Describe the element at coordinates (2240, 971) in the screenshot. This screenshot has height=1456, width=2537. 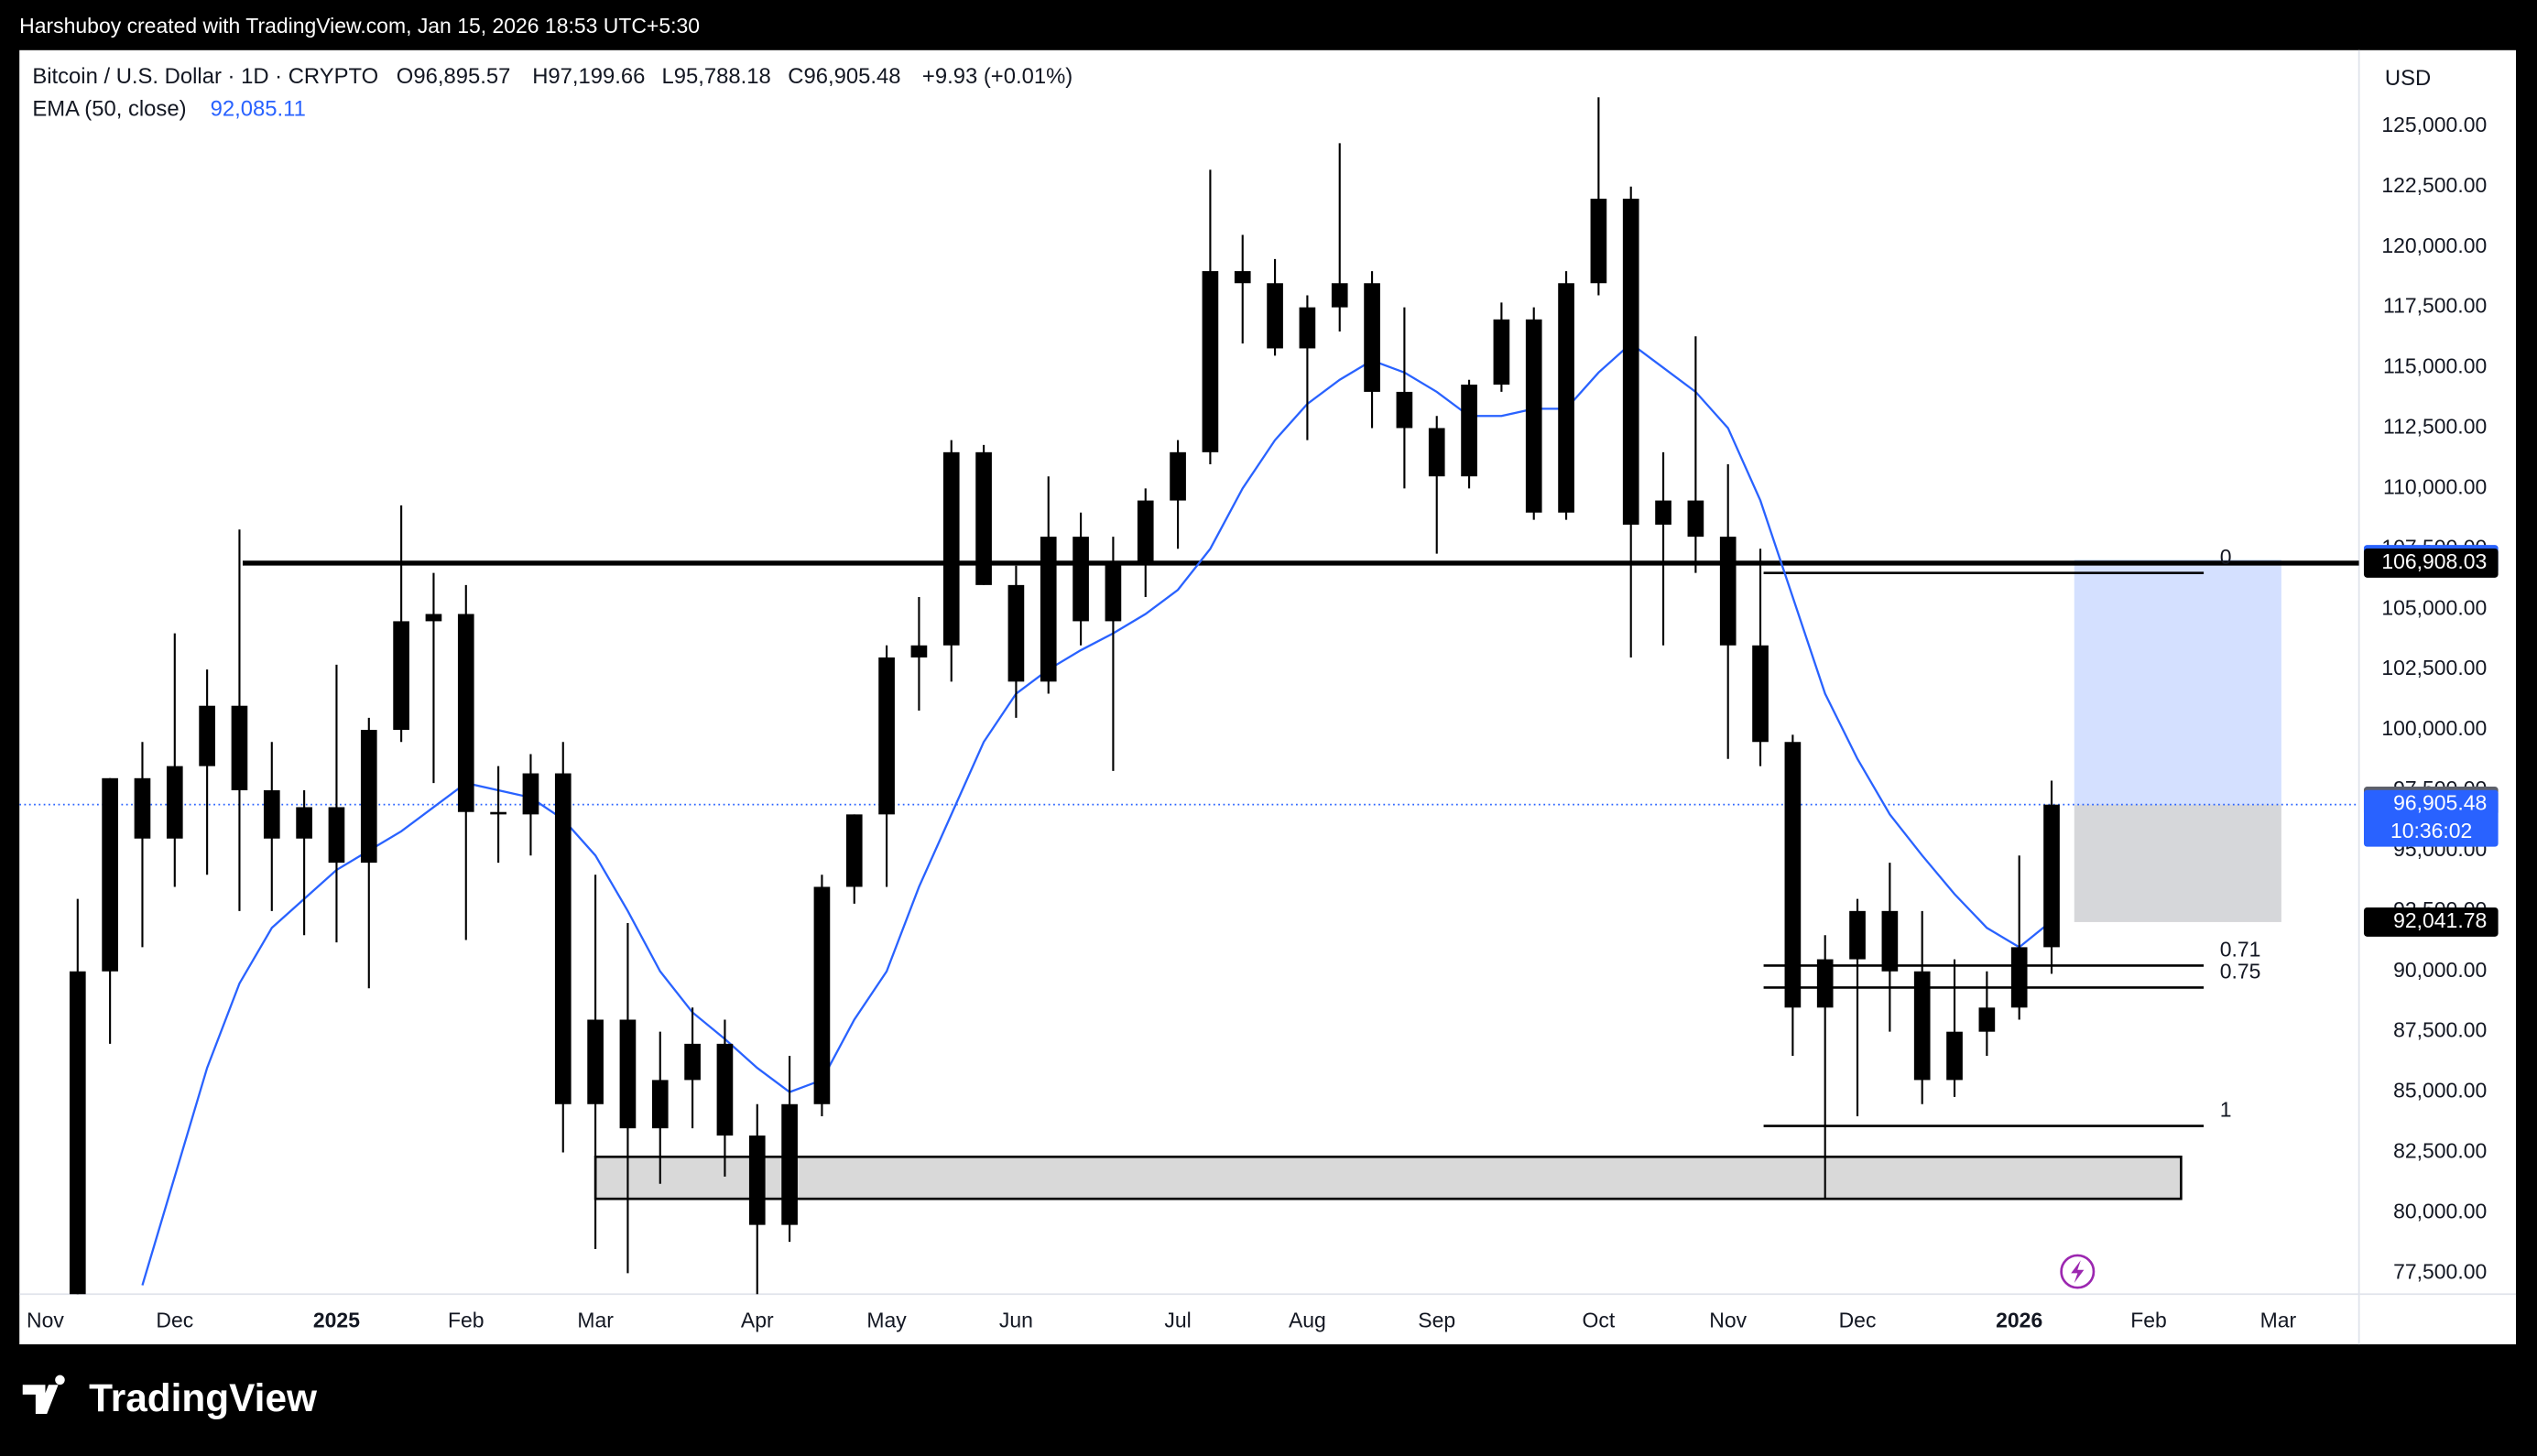
I see `fib-label: 0.75` at that location.